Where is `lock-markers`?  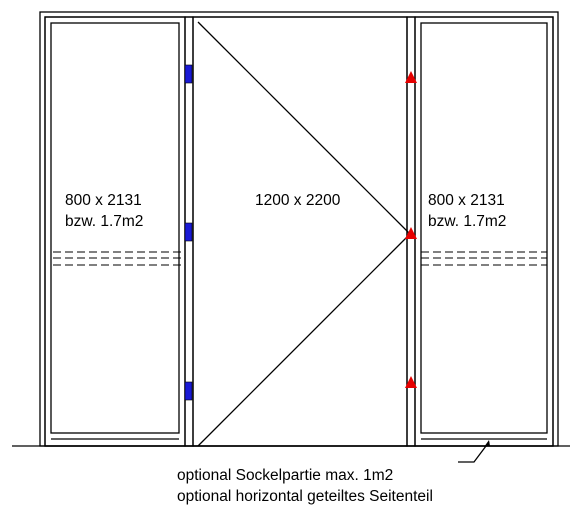 lock-markers is located at coordinates (411, 229).